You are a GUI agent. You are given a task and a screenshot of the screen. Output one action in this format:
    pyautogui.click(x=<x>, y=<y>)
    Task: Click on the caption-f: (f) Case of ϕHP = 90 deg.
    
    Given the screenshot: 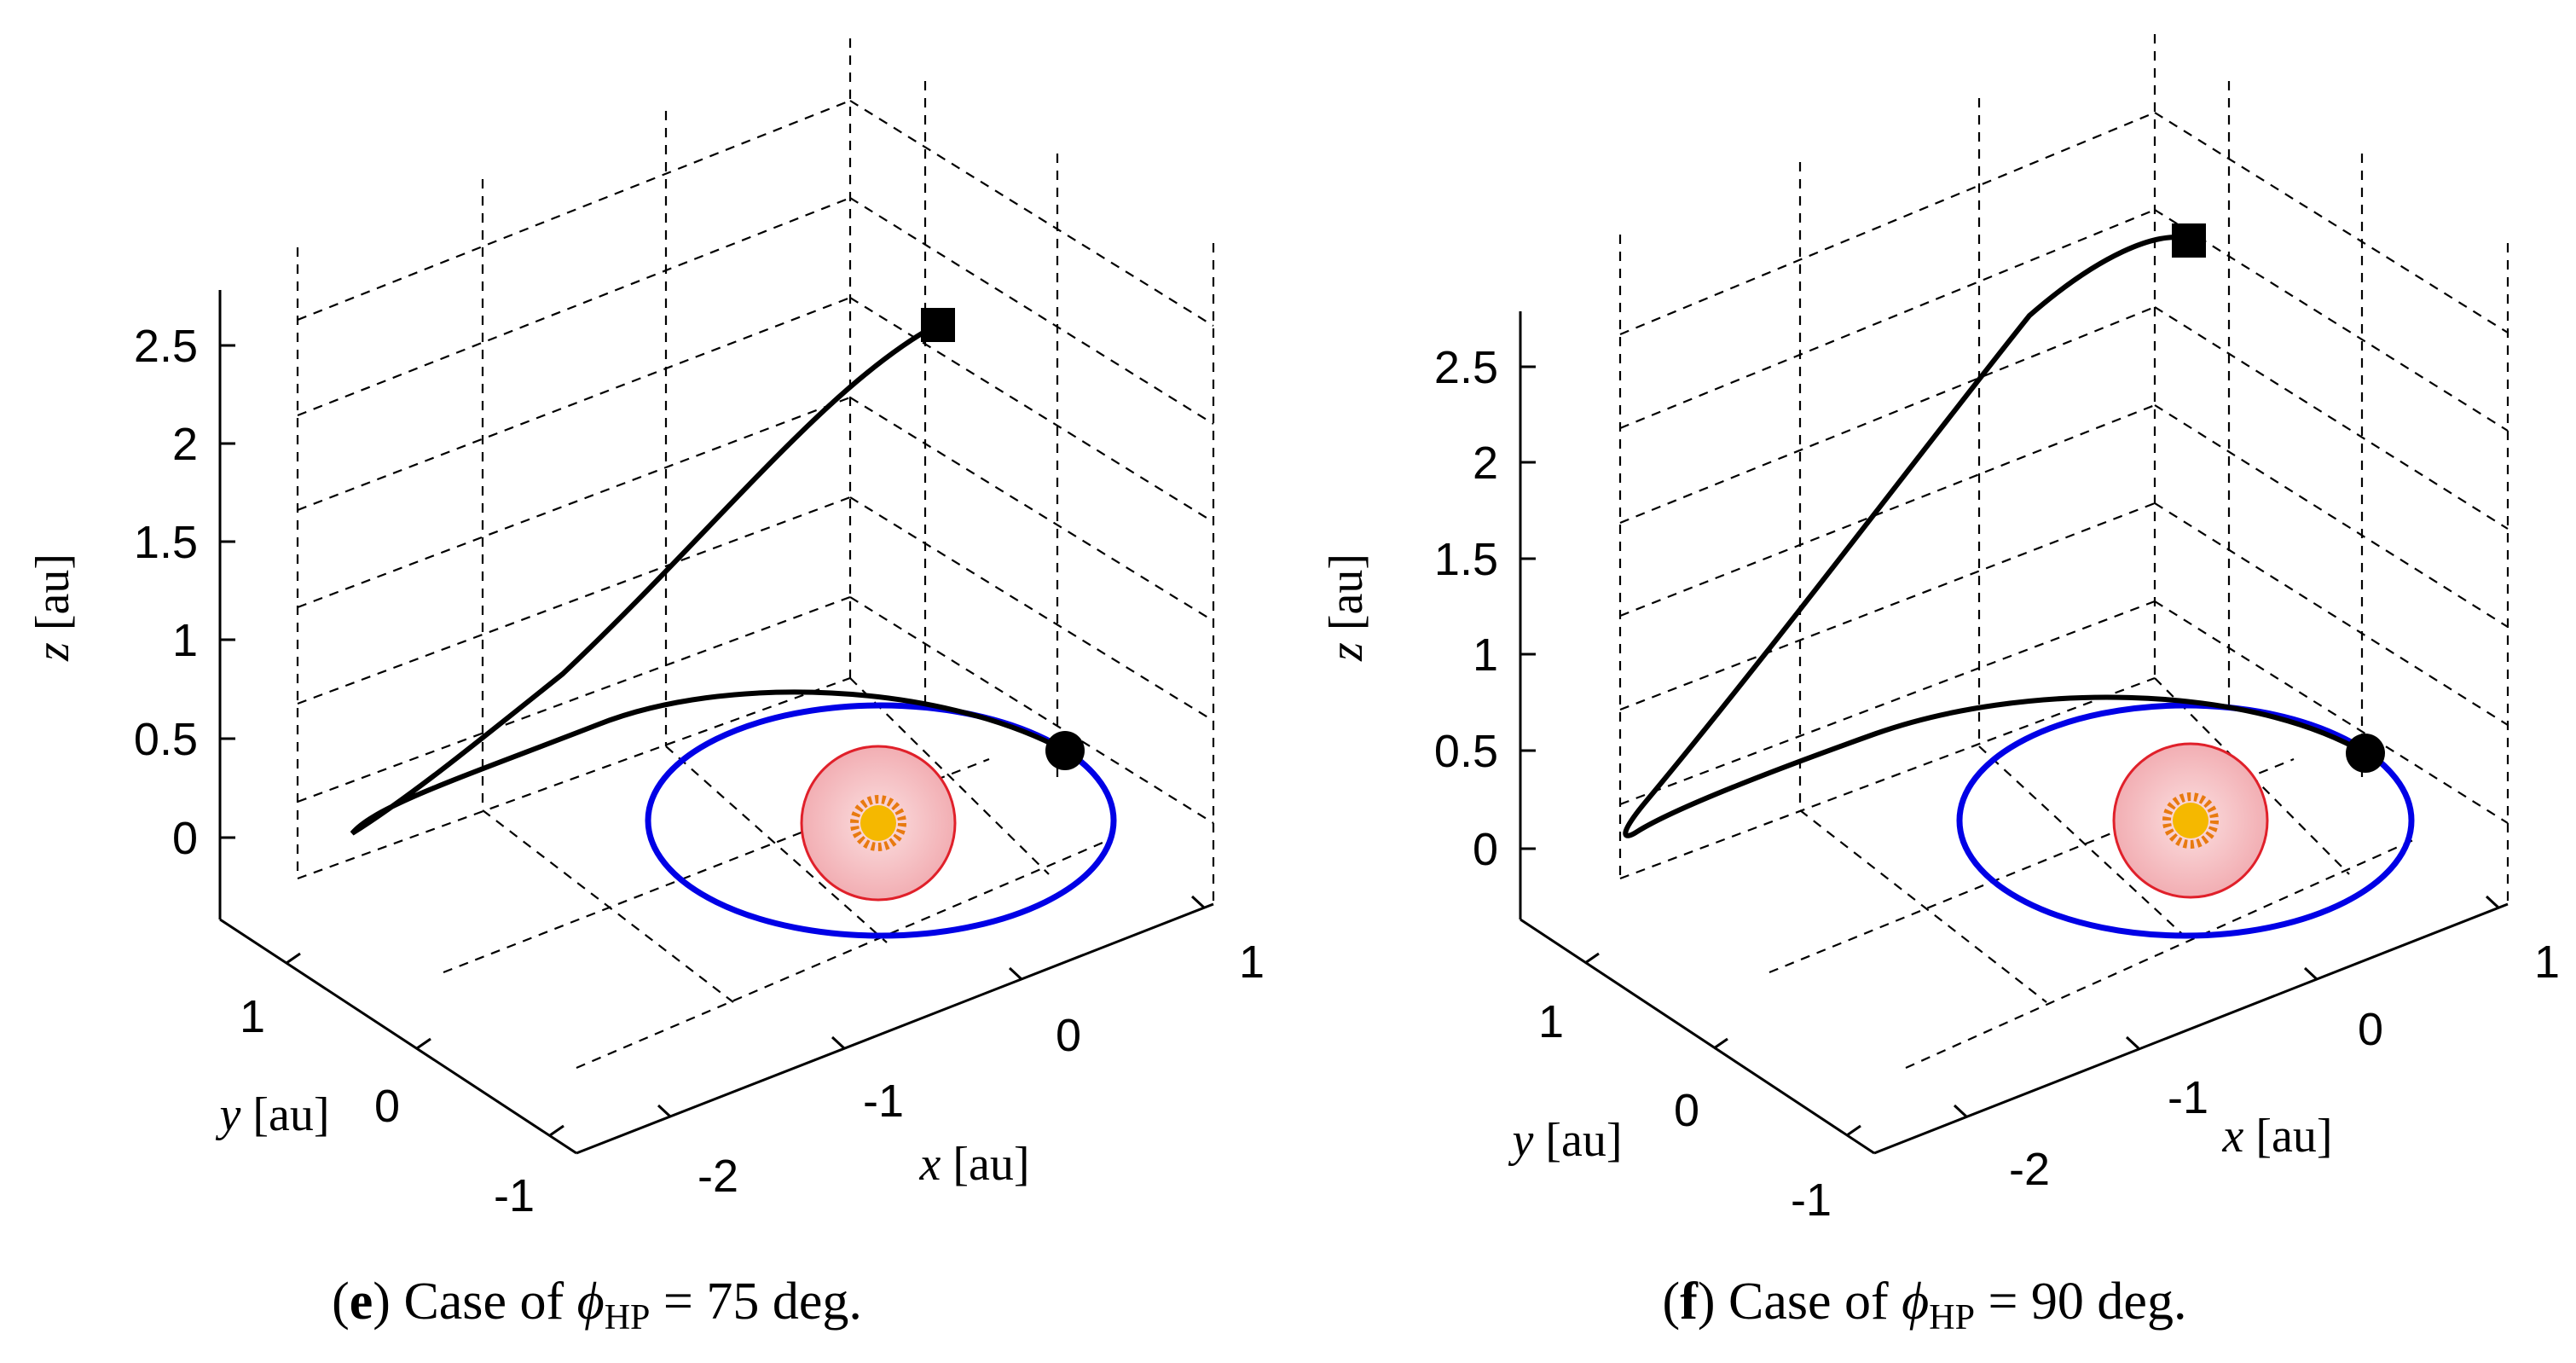 What is the action you would take?
    pyautogui.click(x=1925, y=1305)
    